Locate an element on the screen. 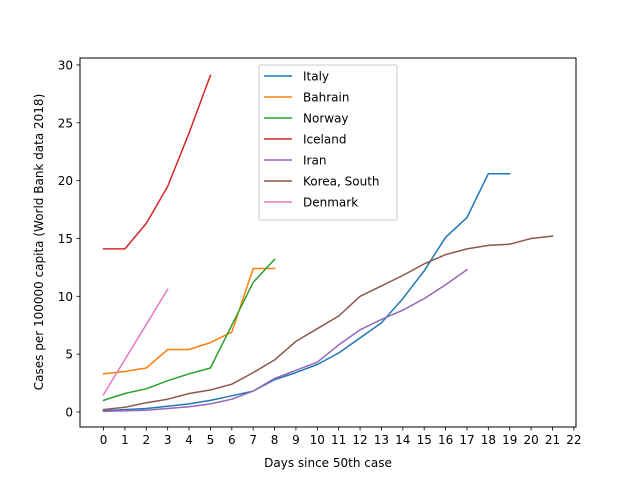 The image size is (640, 480). legend-label-2: Norway is located at coordinates (326, 119).